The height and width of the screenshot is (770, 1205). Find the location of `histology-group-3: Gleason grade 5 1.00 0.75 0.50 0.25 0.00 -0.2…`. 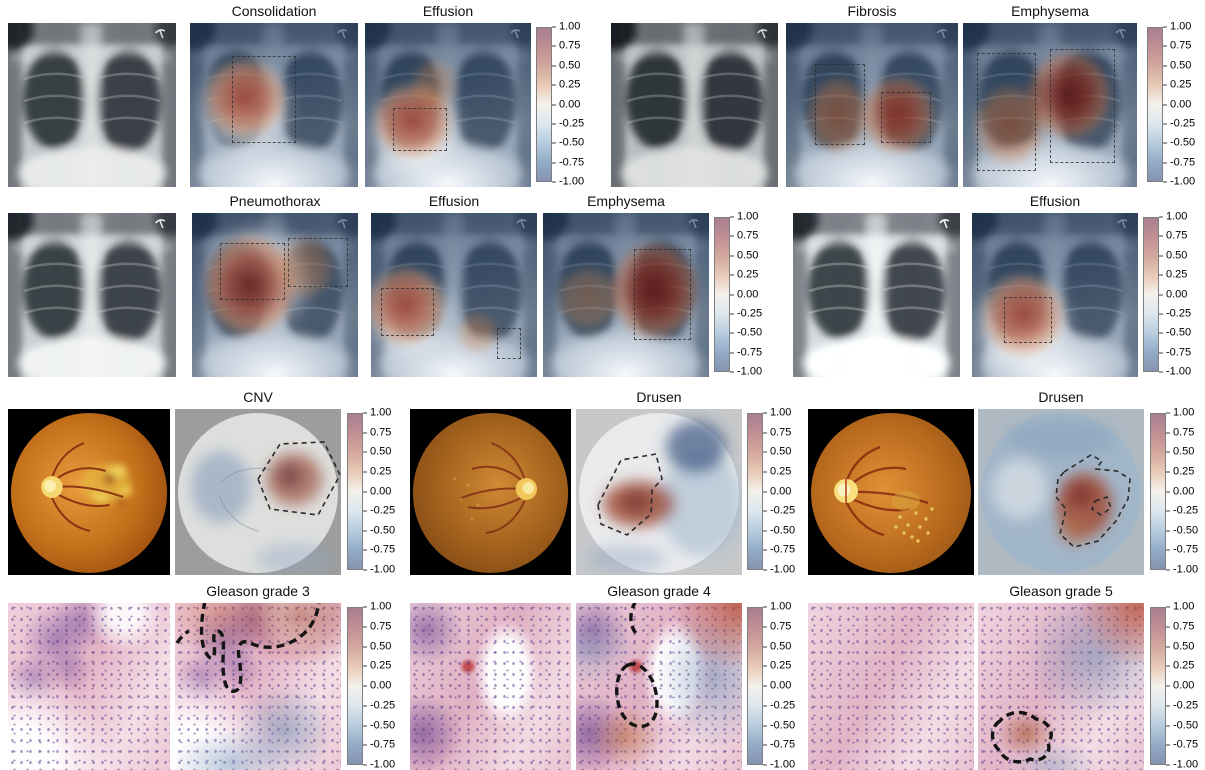

histology-group-3: Gleason grade 5 1.00 0.75 0.50 0.25 0.00 -0.2… is located at coordinates (1006, 677).